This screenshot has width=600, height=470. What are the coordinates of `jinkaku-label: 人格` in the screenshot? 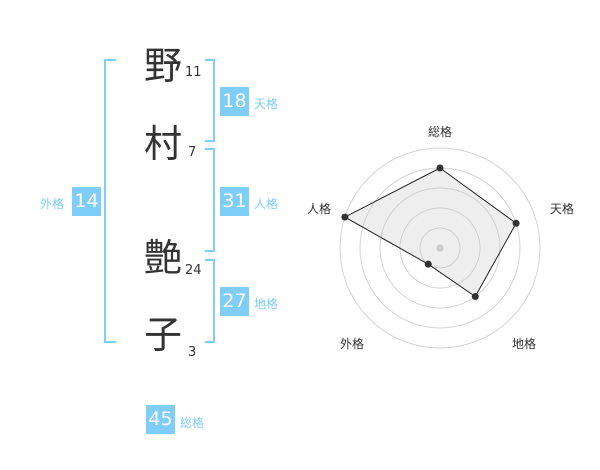 It's located at (266, 204).